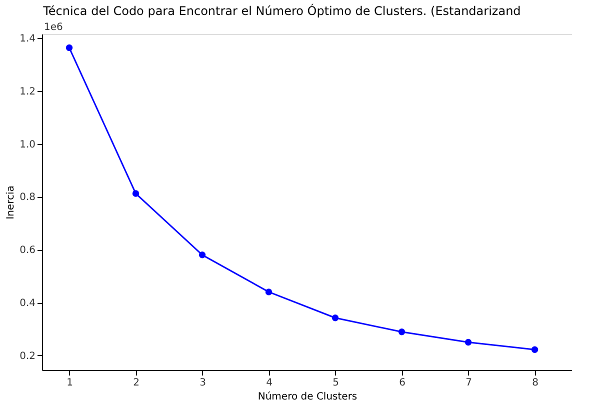 Image resolution: width=594 pixels, height=411 pixels. Describe the element at coordinates (469, 383) in the screenshot. I see `x-tick-label: 7` at that location.